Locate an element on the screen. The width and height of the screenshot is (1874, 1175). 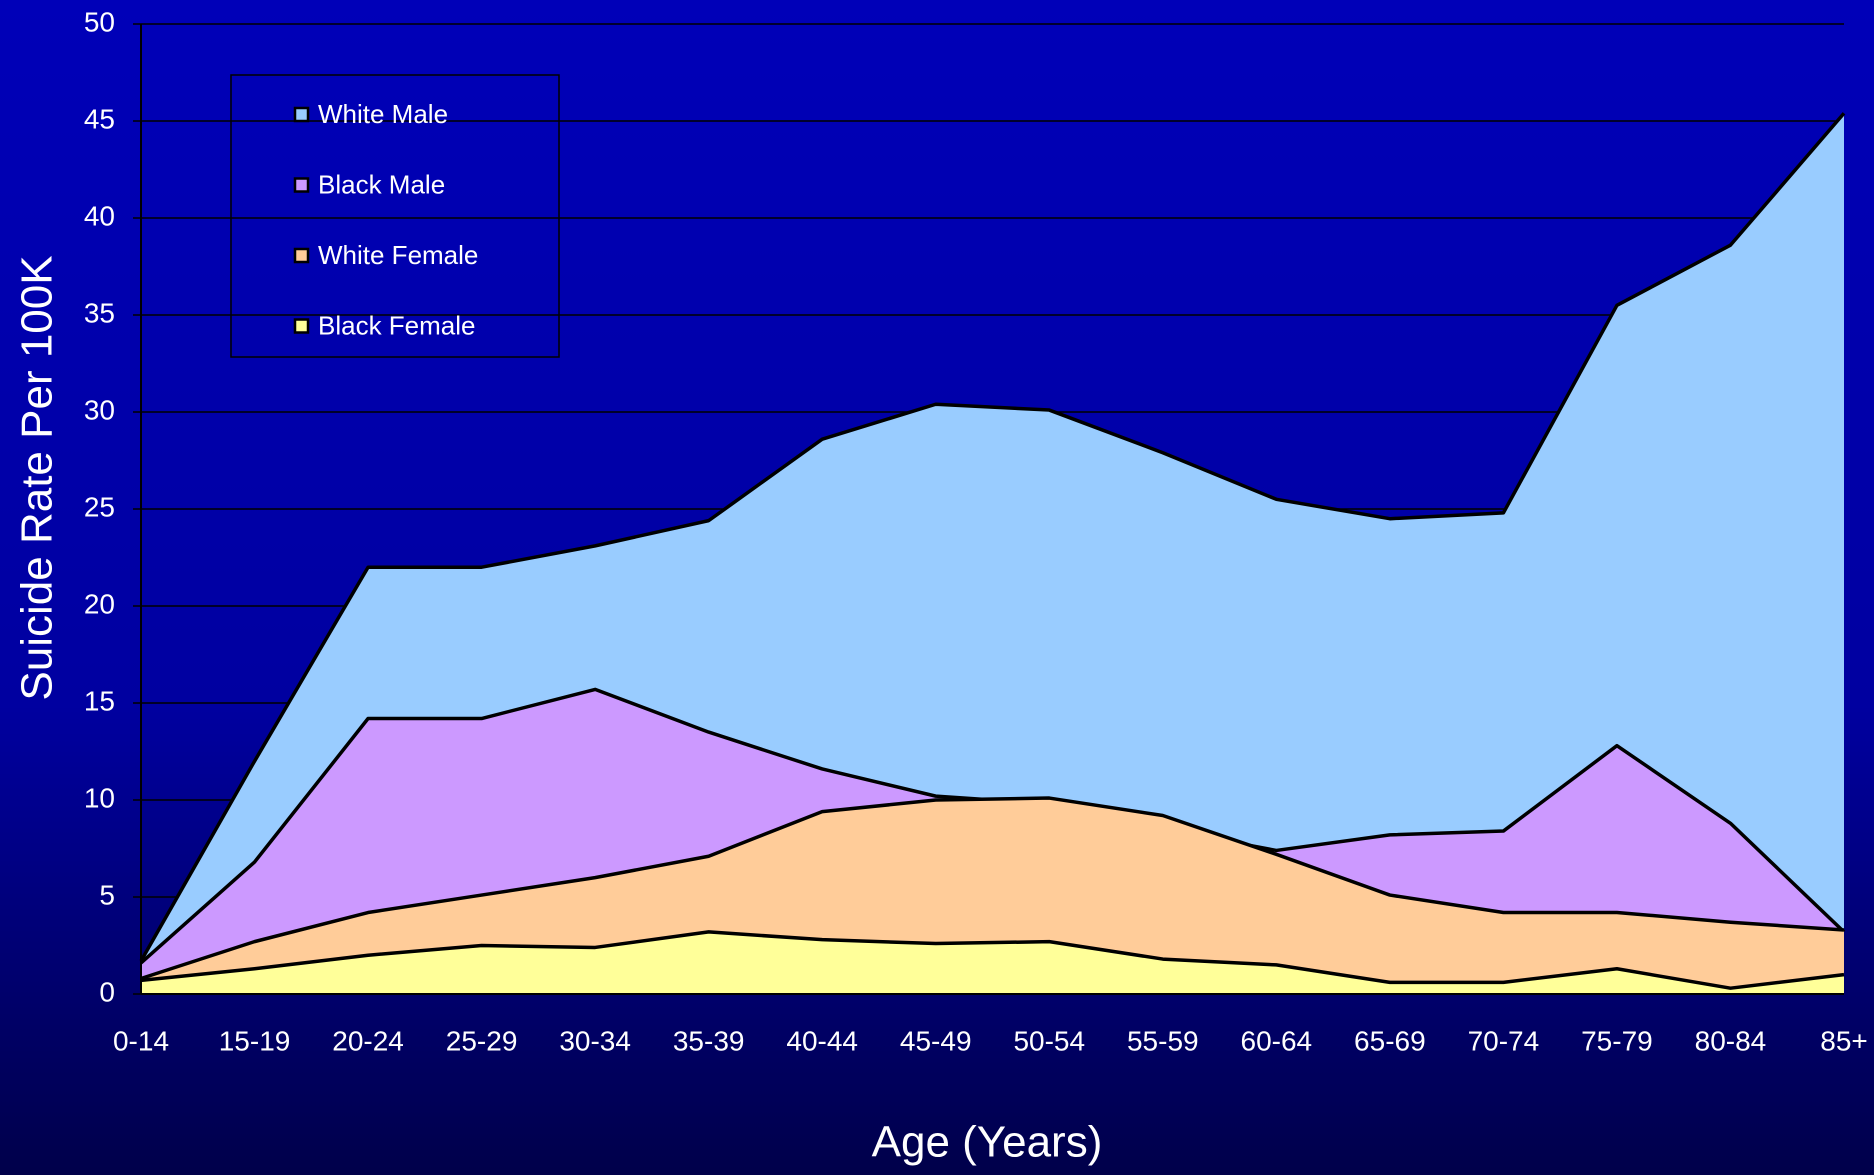
y-tick-label: 50 is located at coordinates (99, 21).